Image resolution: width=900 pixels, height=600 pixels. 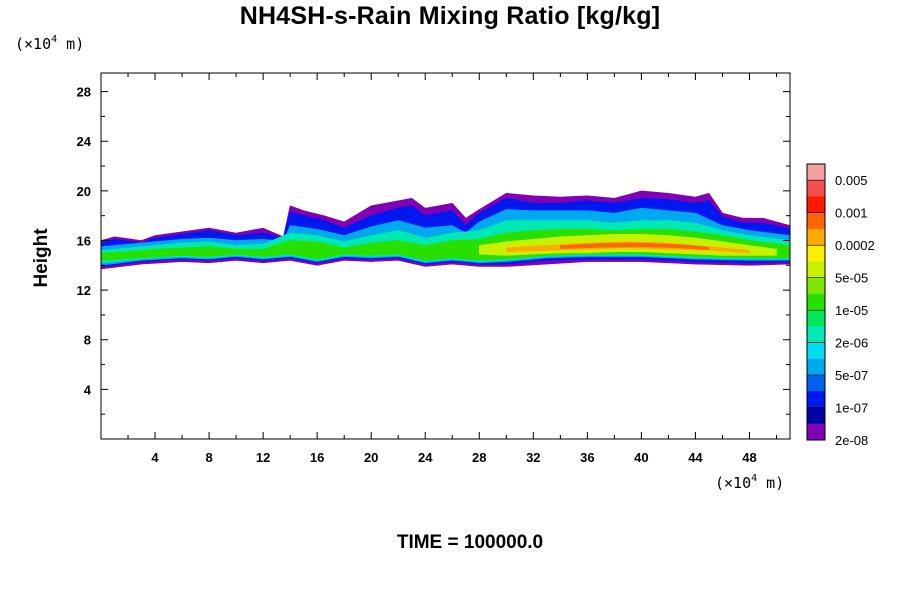 I want to click on y-tick-label: 28, so click(x=84, y=92).